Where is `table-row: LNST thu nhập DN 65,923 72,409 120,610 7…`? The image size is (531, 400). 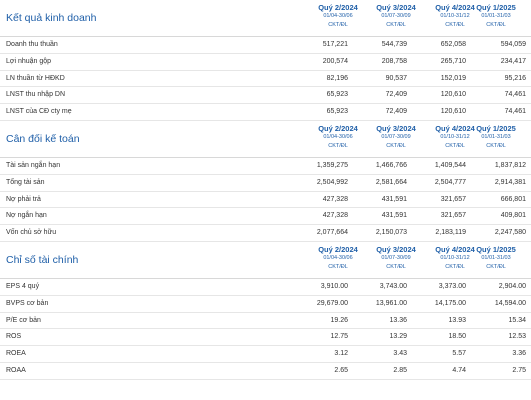
table-row: LNST thu nhập DN 65,923 72,409 120,610 7… is located at coordinates (265, 96).